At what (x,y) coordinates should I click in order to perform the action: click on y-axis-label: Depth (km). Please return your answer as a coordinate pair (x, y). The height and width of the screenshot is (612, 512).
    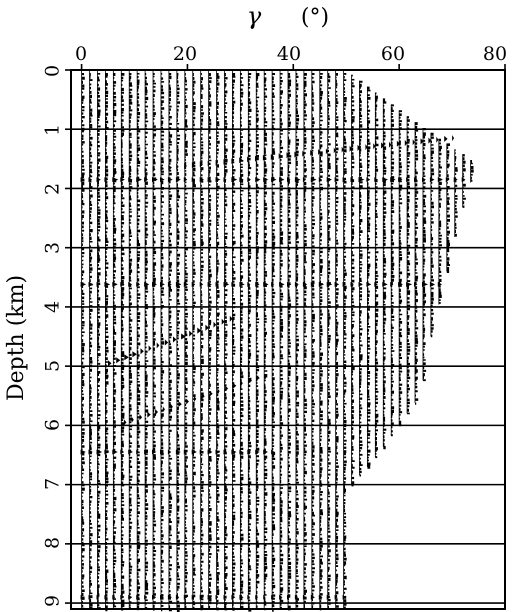
    Looking at the image, I should click on (16, 338).